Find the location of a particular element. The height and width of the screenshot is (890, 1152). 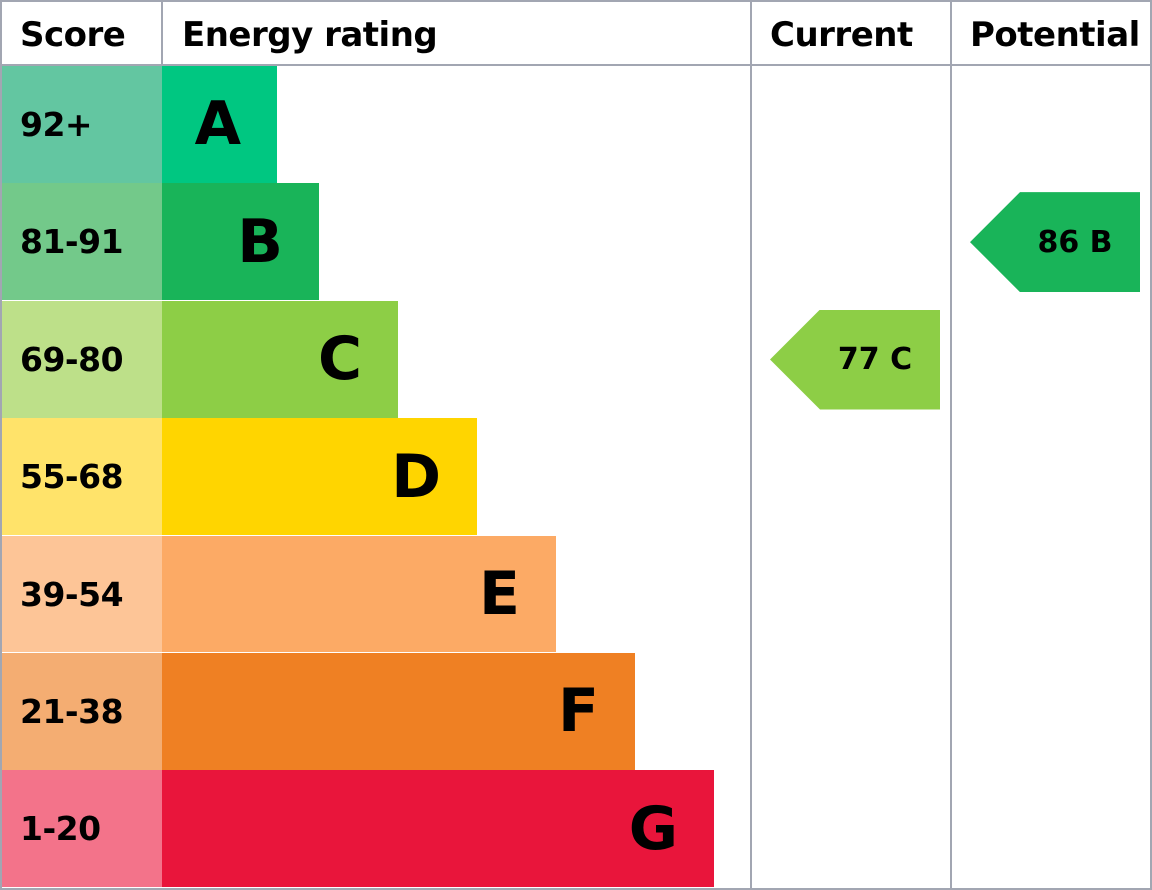

divider-score is located at coordinates (162, 33).